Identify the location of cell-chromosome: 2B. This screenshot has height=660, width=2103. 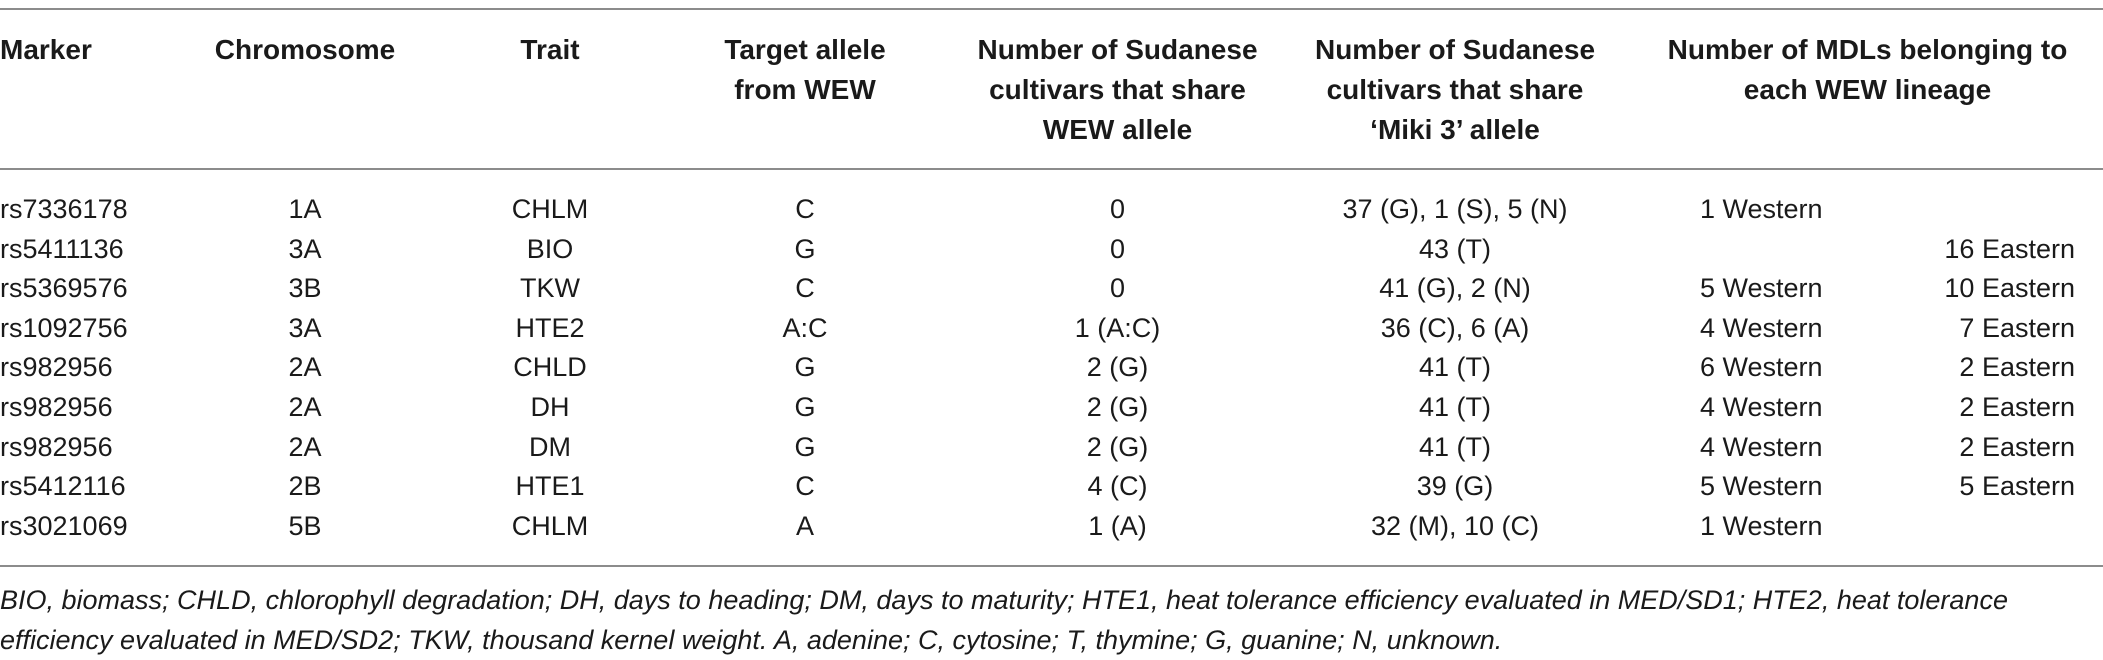
(305, 486).